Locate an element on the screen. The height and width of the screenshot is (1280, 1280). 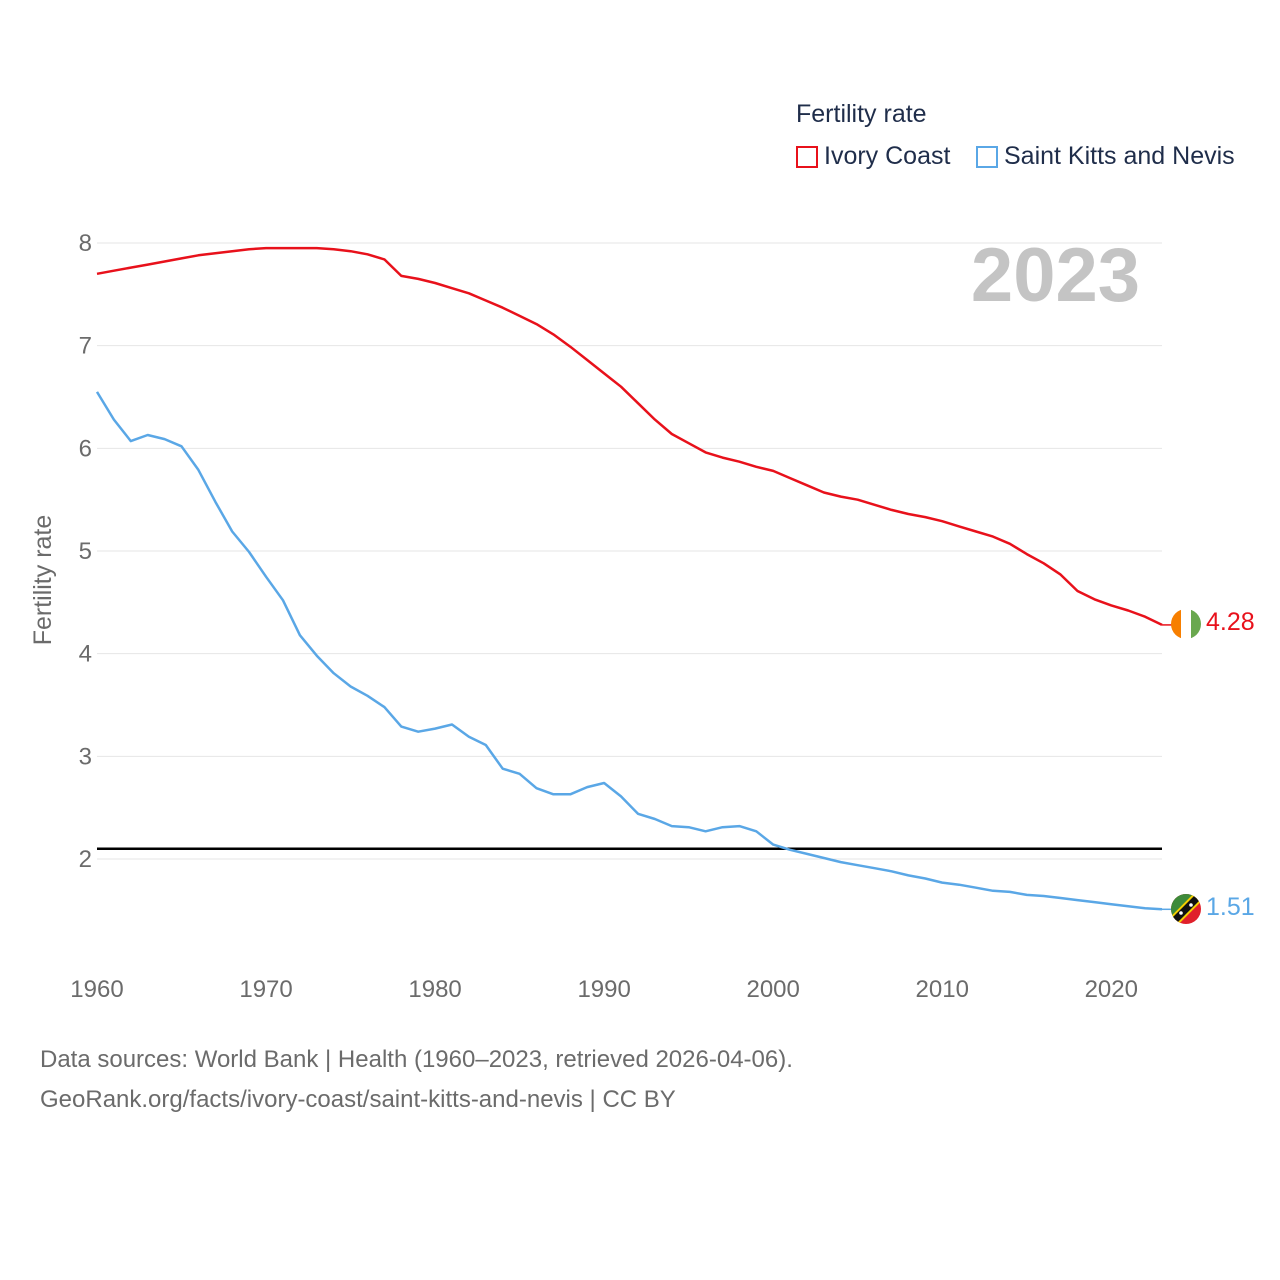
legend-swatch-ivory-coast is located at coordinates (807, 156).